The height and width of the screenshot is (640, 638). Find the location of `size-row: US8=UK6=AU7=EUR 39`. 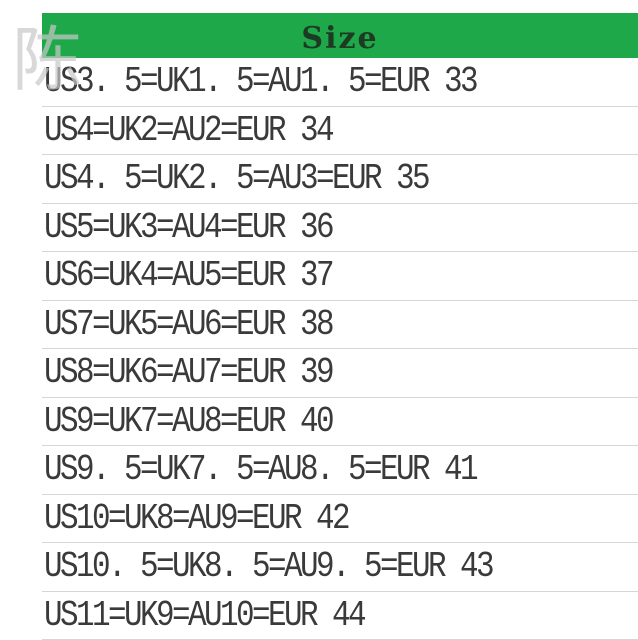

size-row: US8=UK6=AU7=EUR 39 is located at coordinates (340, 373).